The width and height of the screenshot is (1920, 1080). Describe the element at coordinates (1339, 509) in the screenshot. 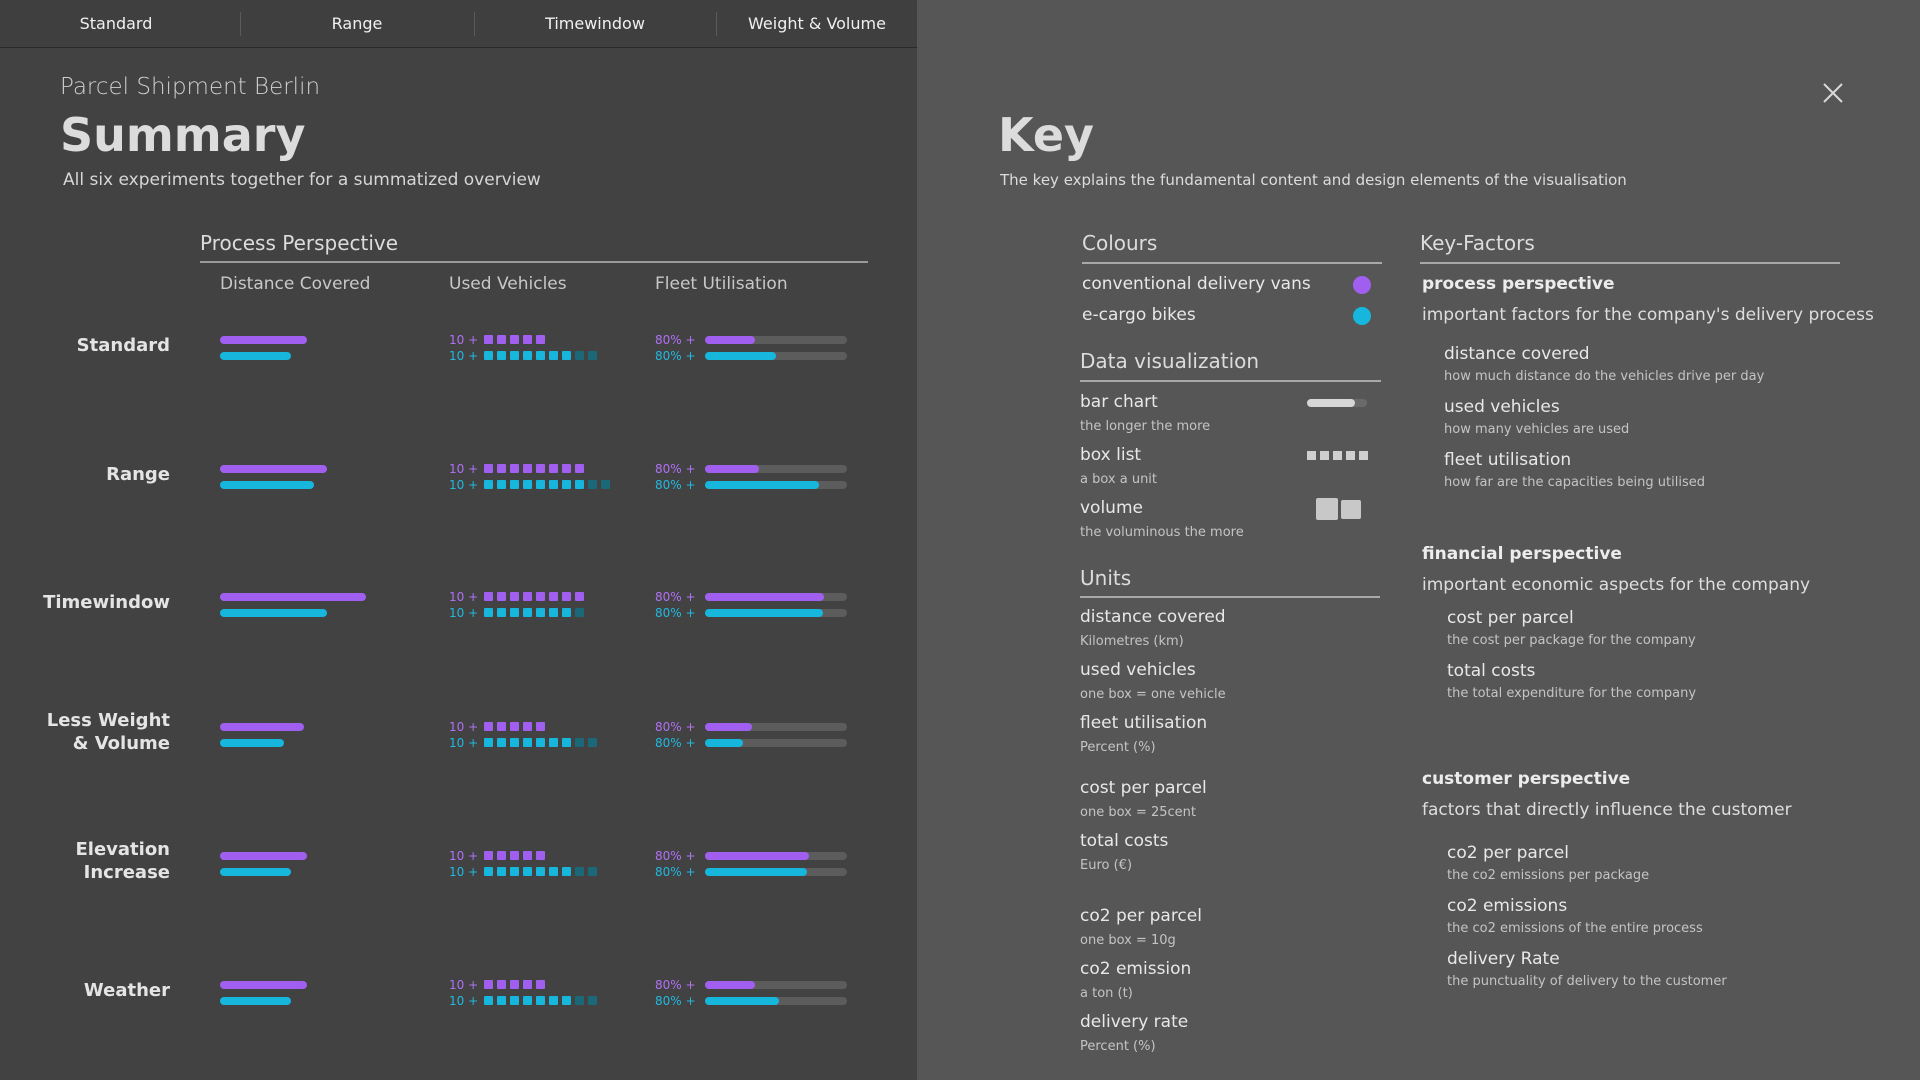

I see `volume-icon` at that location.